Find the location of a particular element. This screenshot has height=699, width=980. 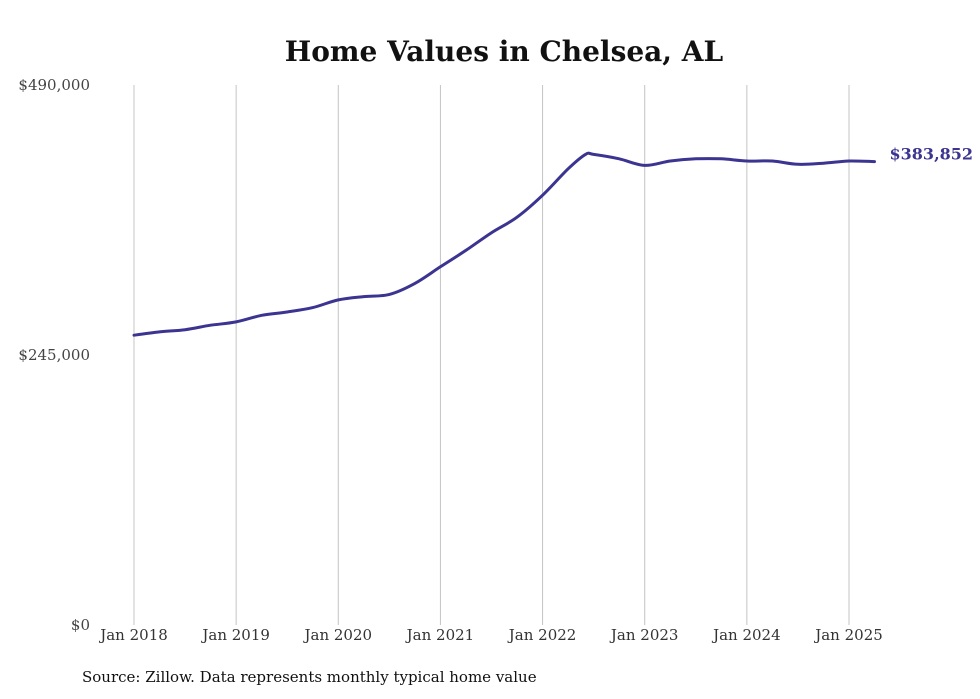

x-tick-label: Jan 2024 is located at coordinates (746, 635).